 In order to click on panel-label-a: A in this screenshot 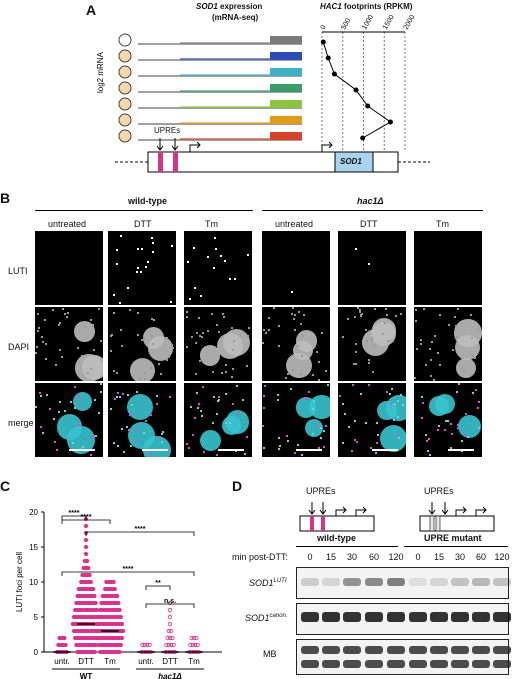, I will do `click(91, 10)`.